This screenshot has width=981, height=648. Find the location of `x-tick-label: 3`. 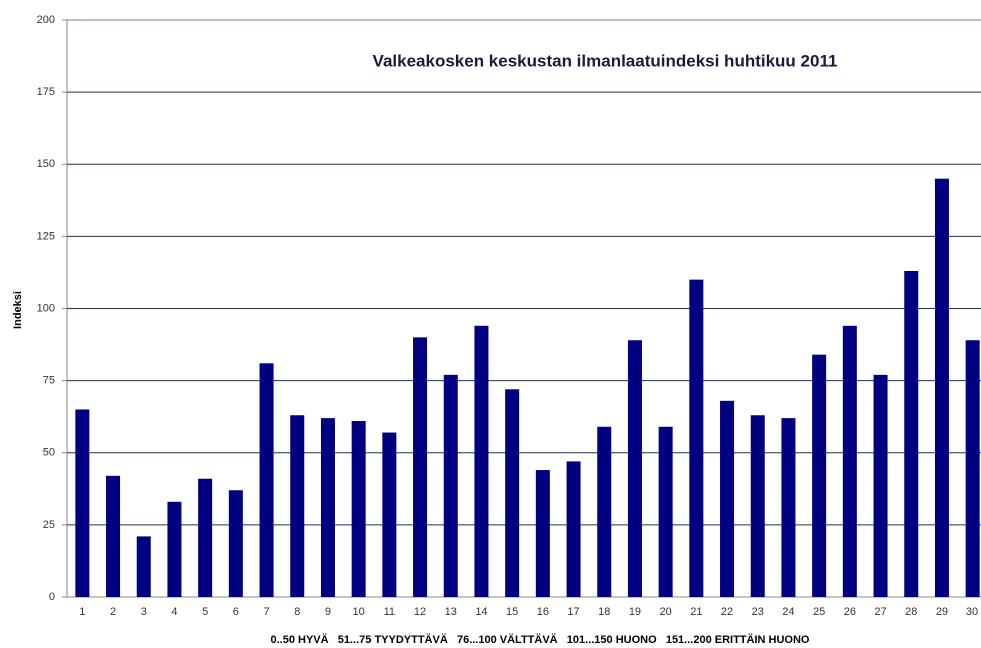

x-tick-label: 3 is located at coordinates (144, 612).